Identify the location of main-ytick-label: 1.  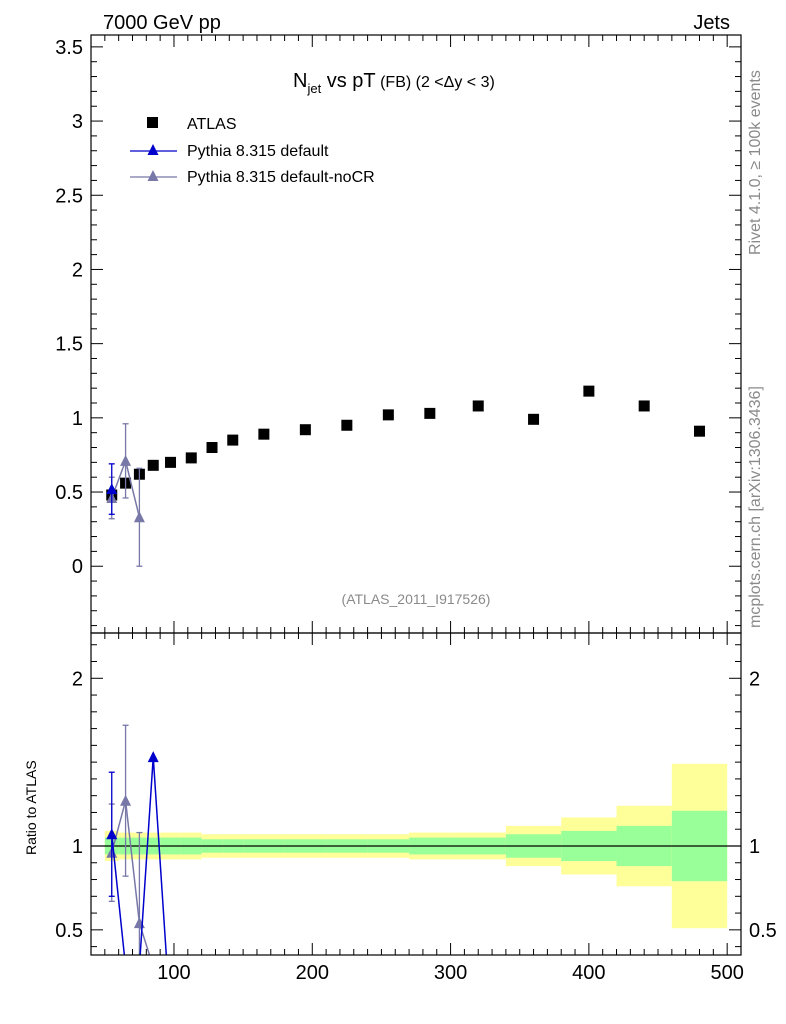
(77, 419).